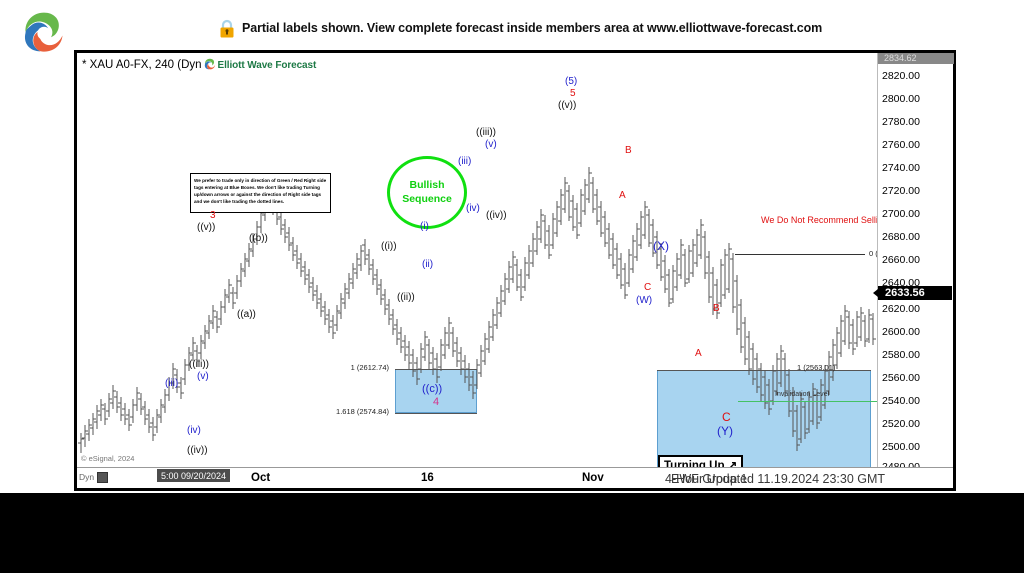 The height and width of the screenshot is (573, 1024). I want to click on ewf-swirl-icon, so click(209, 64).